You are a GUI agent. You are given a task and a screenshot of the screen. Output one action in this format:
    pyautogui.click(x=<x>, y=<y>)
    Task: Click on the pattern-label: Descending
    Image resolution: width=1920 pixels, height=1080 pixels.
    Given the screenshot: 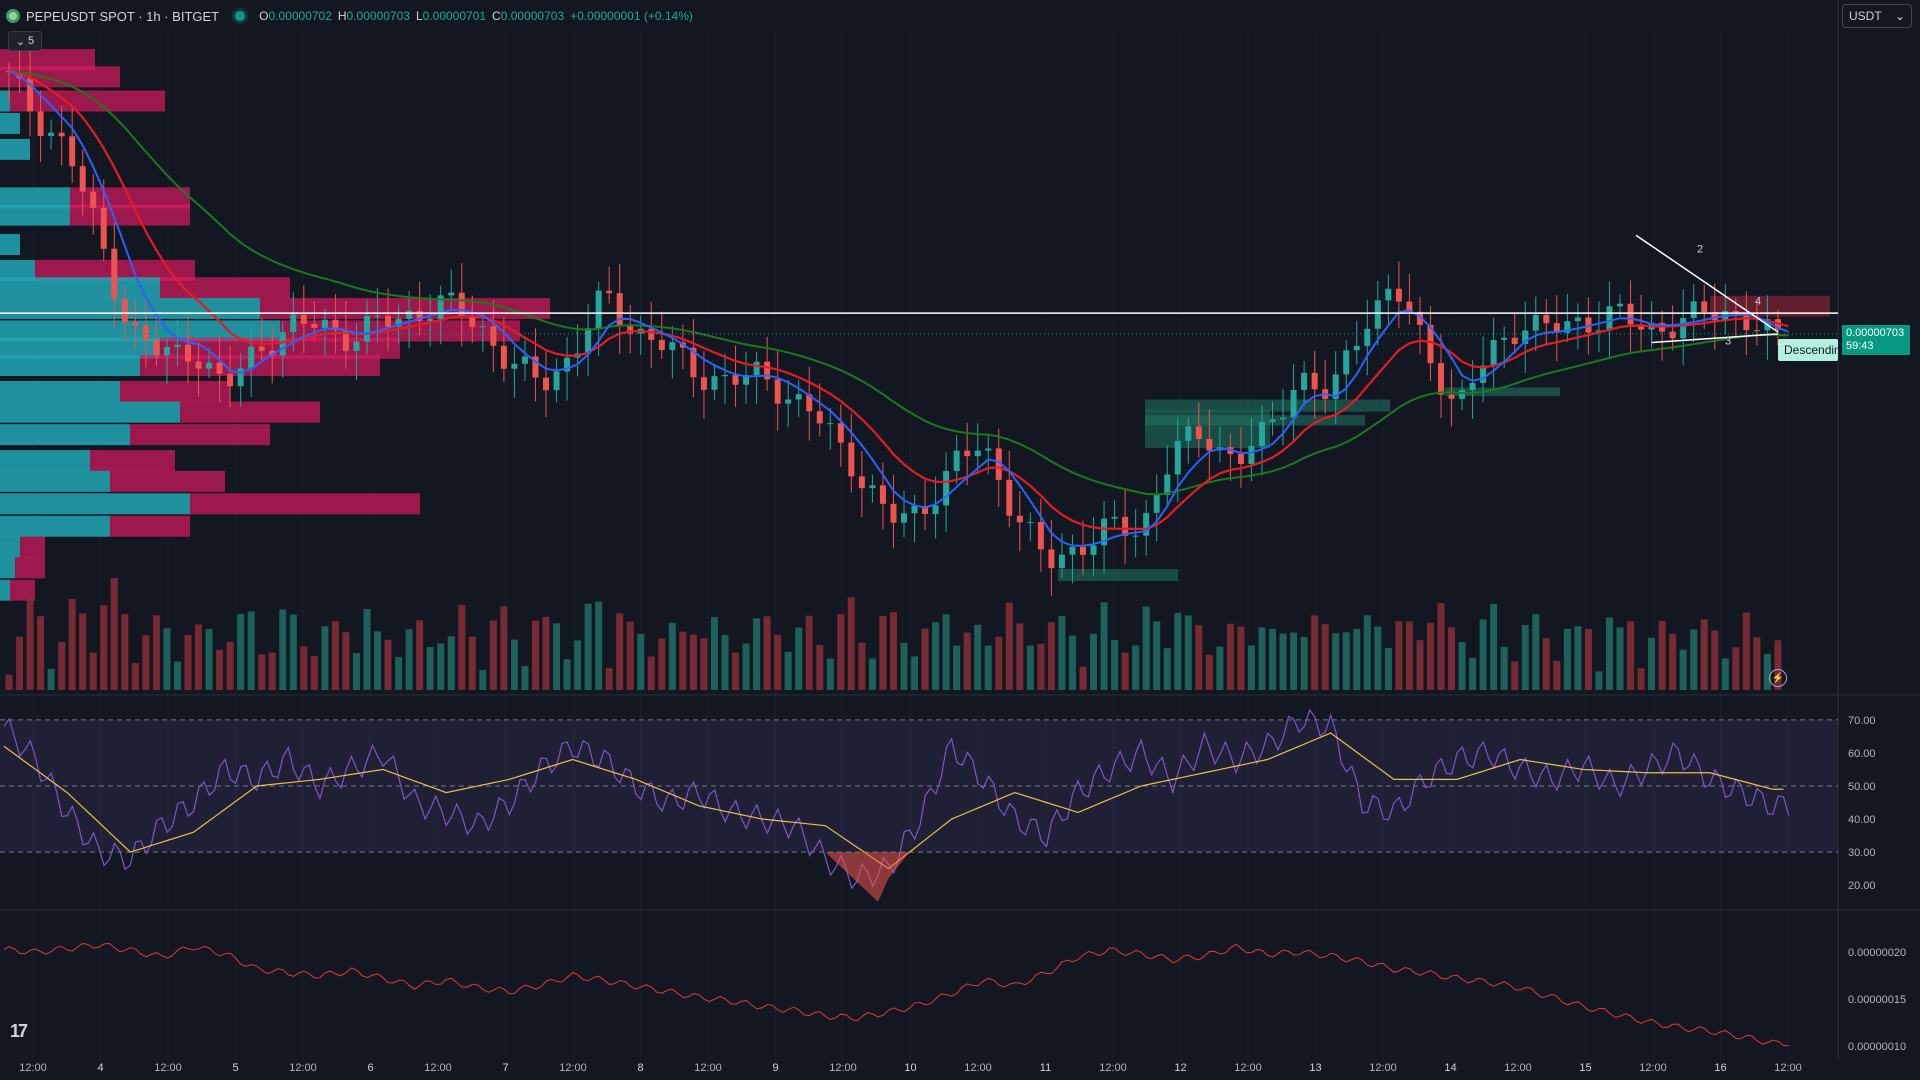 What is the action you would take?
    pyautogui.click(x=1808, y=350)
    